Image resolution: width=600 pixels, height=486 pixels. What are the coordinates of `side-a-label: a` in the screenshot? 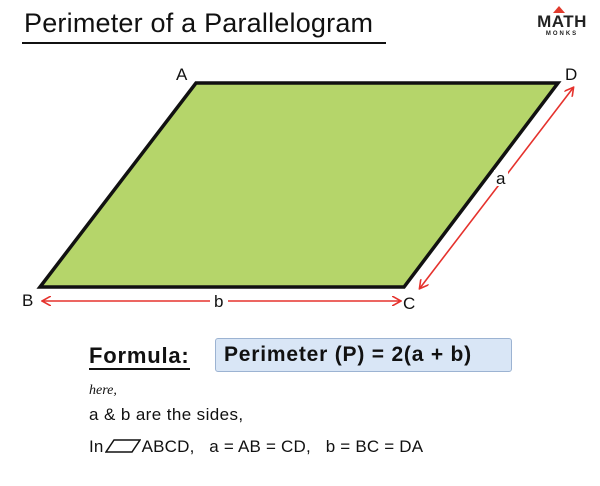 It's located at (501, 178).